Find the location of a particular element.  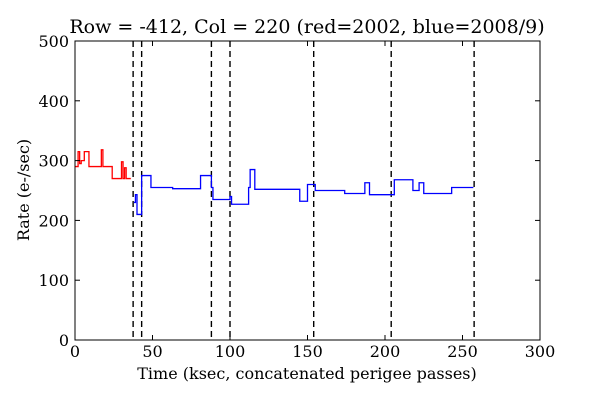

y-tick-label-200: 200 is located at coordinates (53, 220).